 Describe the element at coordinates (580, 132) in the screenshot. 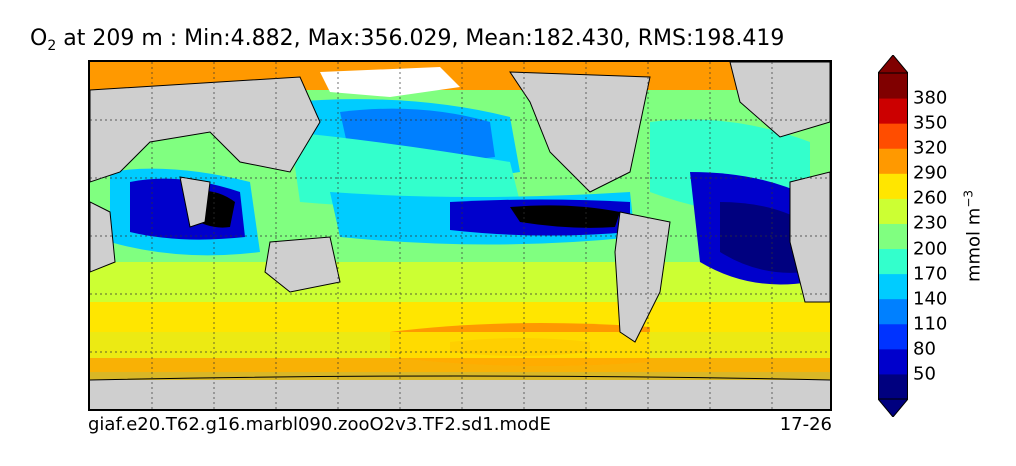

I see `land-north-america` at that location.